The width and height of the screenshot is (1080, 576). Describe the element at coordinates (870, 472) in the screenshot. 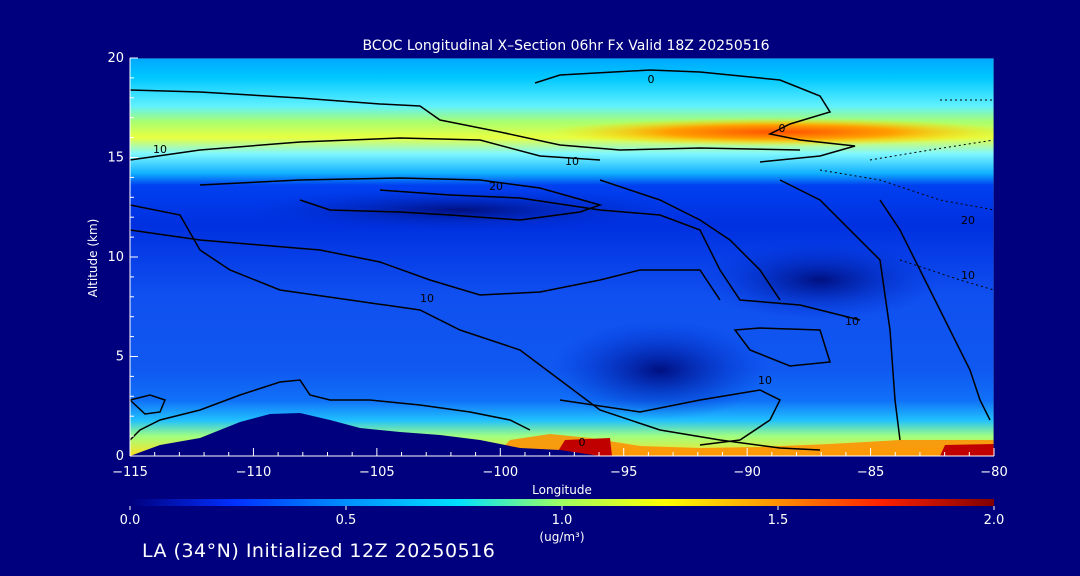

I see `x-tick-label: −85` at that location.